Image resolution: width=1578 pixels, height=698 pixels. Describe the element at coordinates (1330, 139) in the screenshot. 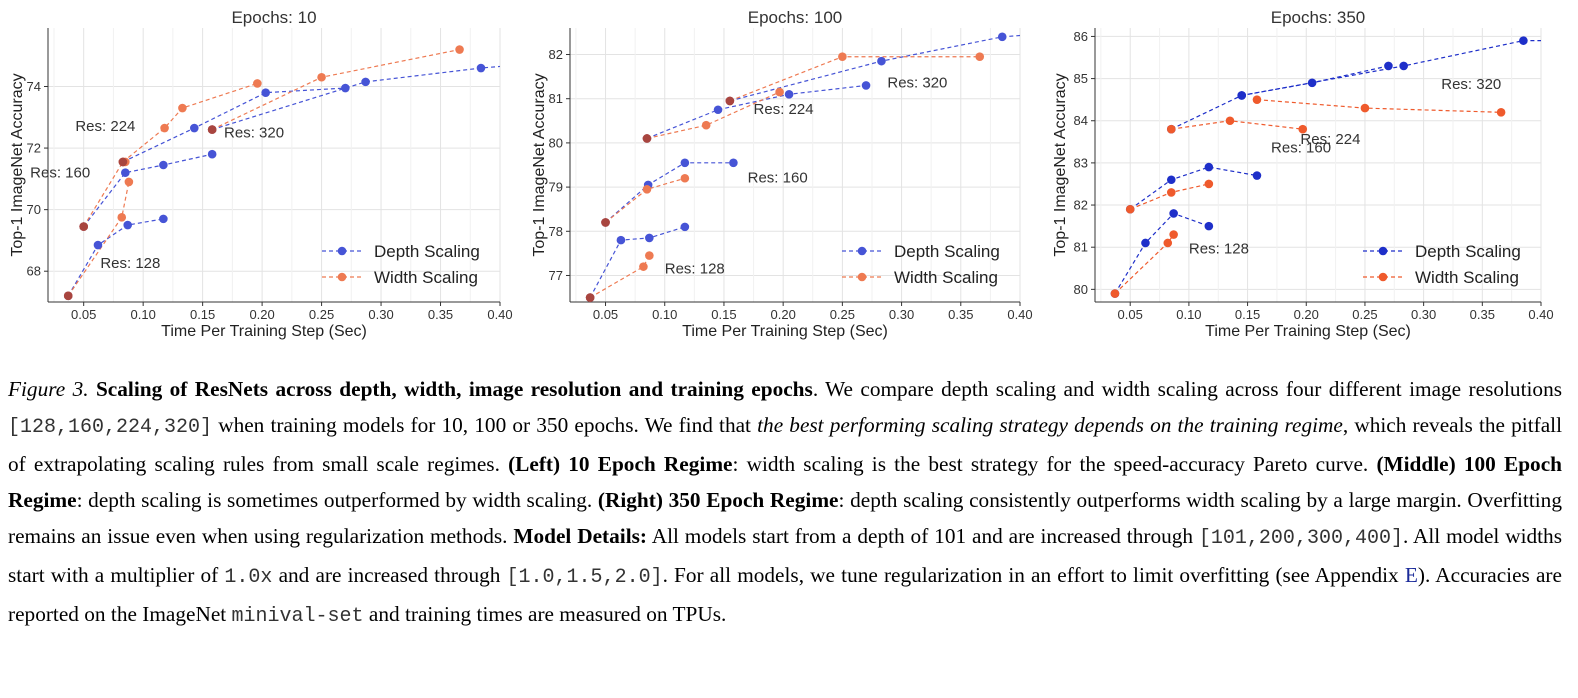

I see `resolution-annotation: Res: 224` at that location.